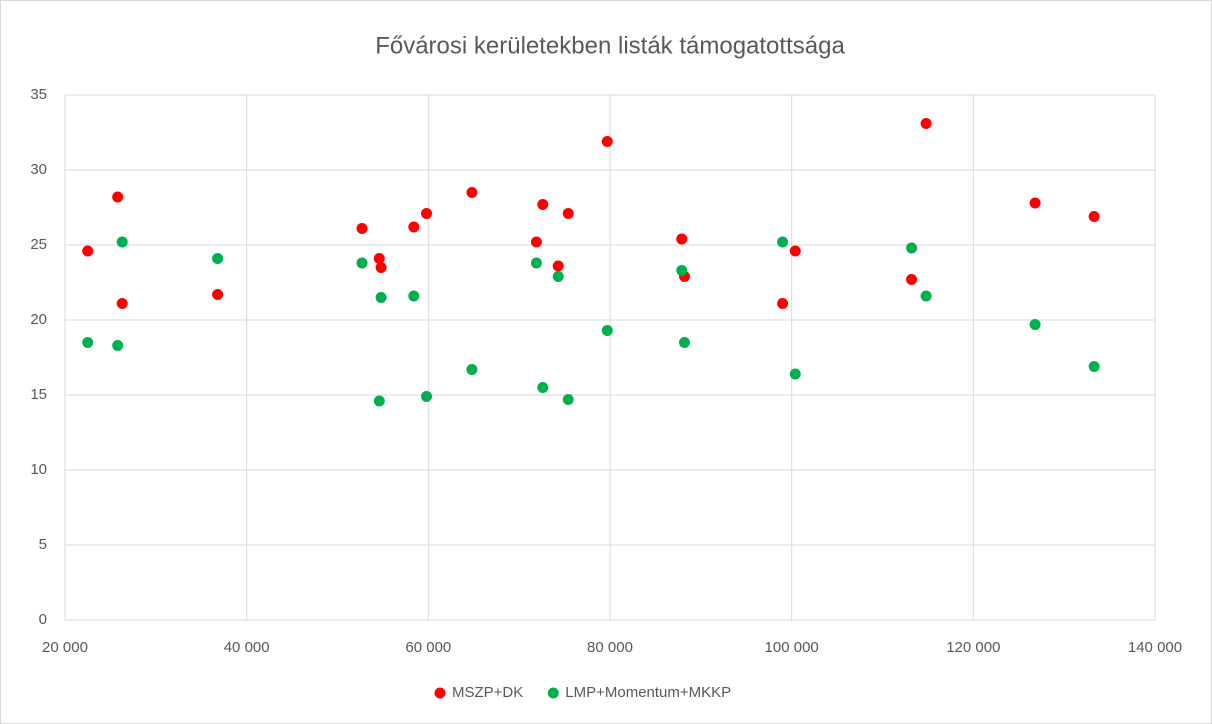 The height and width of the screenshot is (724, 1212). What do you see at coordinates (65, 647) in the screenshot?
I see `x-tick-label: 20 000` at bounding box center [65, 647].